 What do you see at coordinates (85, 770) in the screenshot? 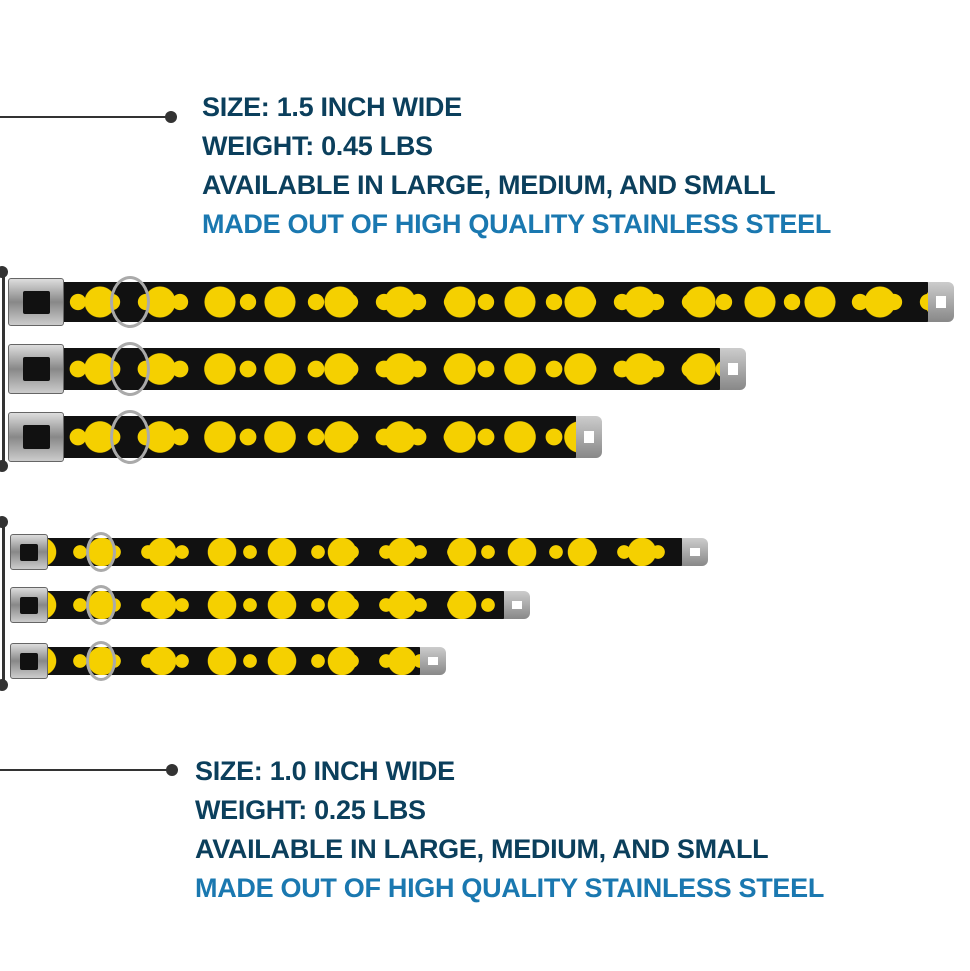
I see `leader-line-bottom` at bounding box center [85, 770].